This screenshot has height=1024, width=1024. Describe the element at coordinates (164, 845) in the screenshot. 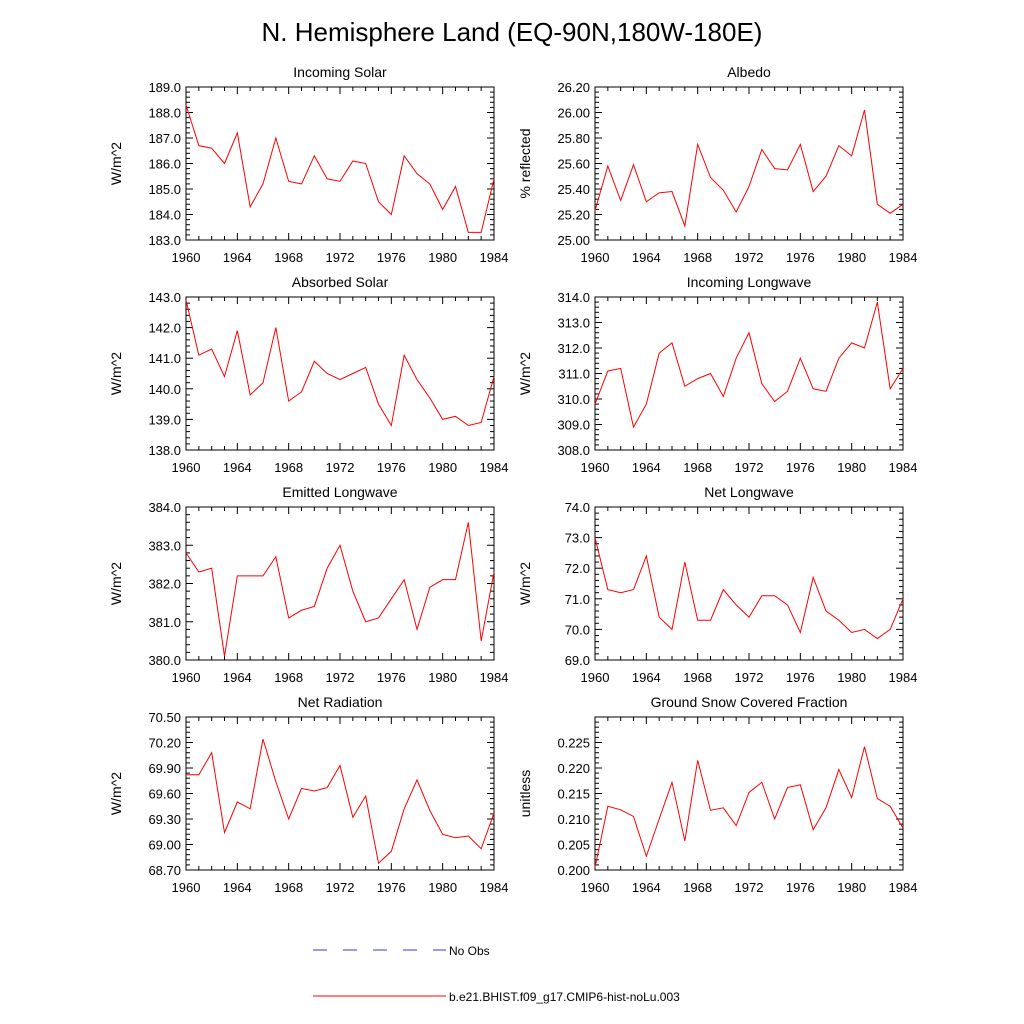

I see `y-tick-label: 69.00` at that location.